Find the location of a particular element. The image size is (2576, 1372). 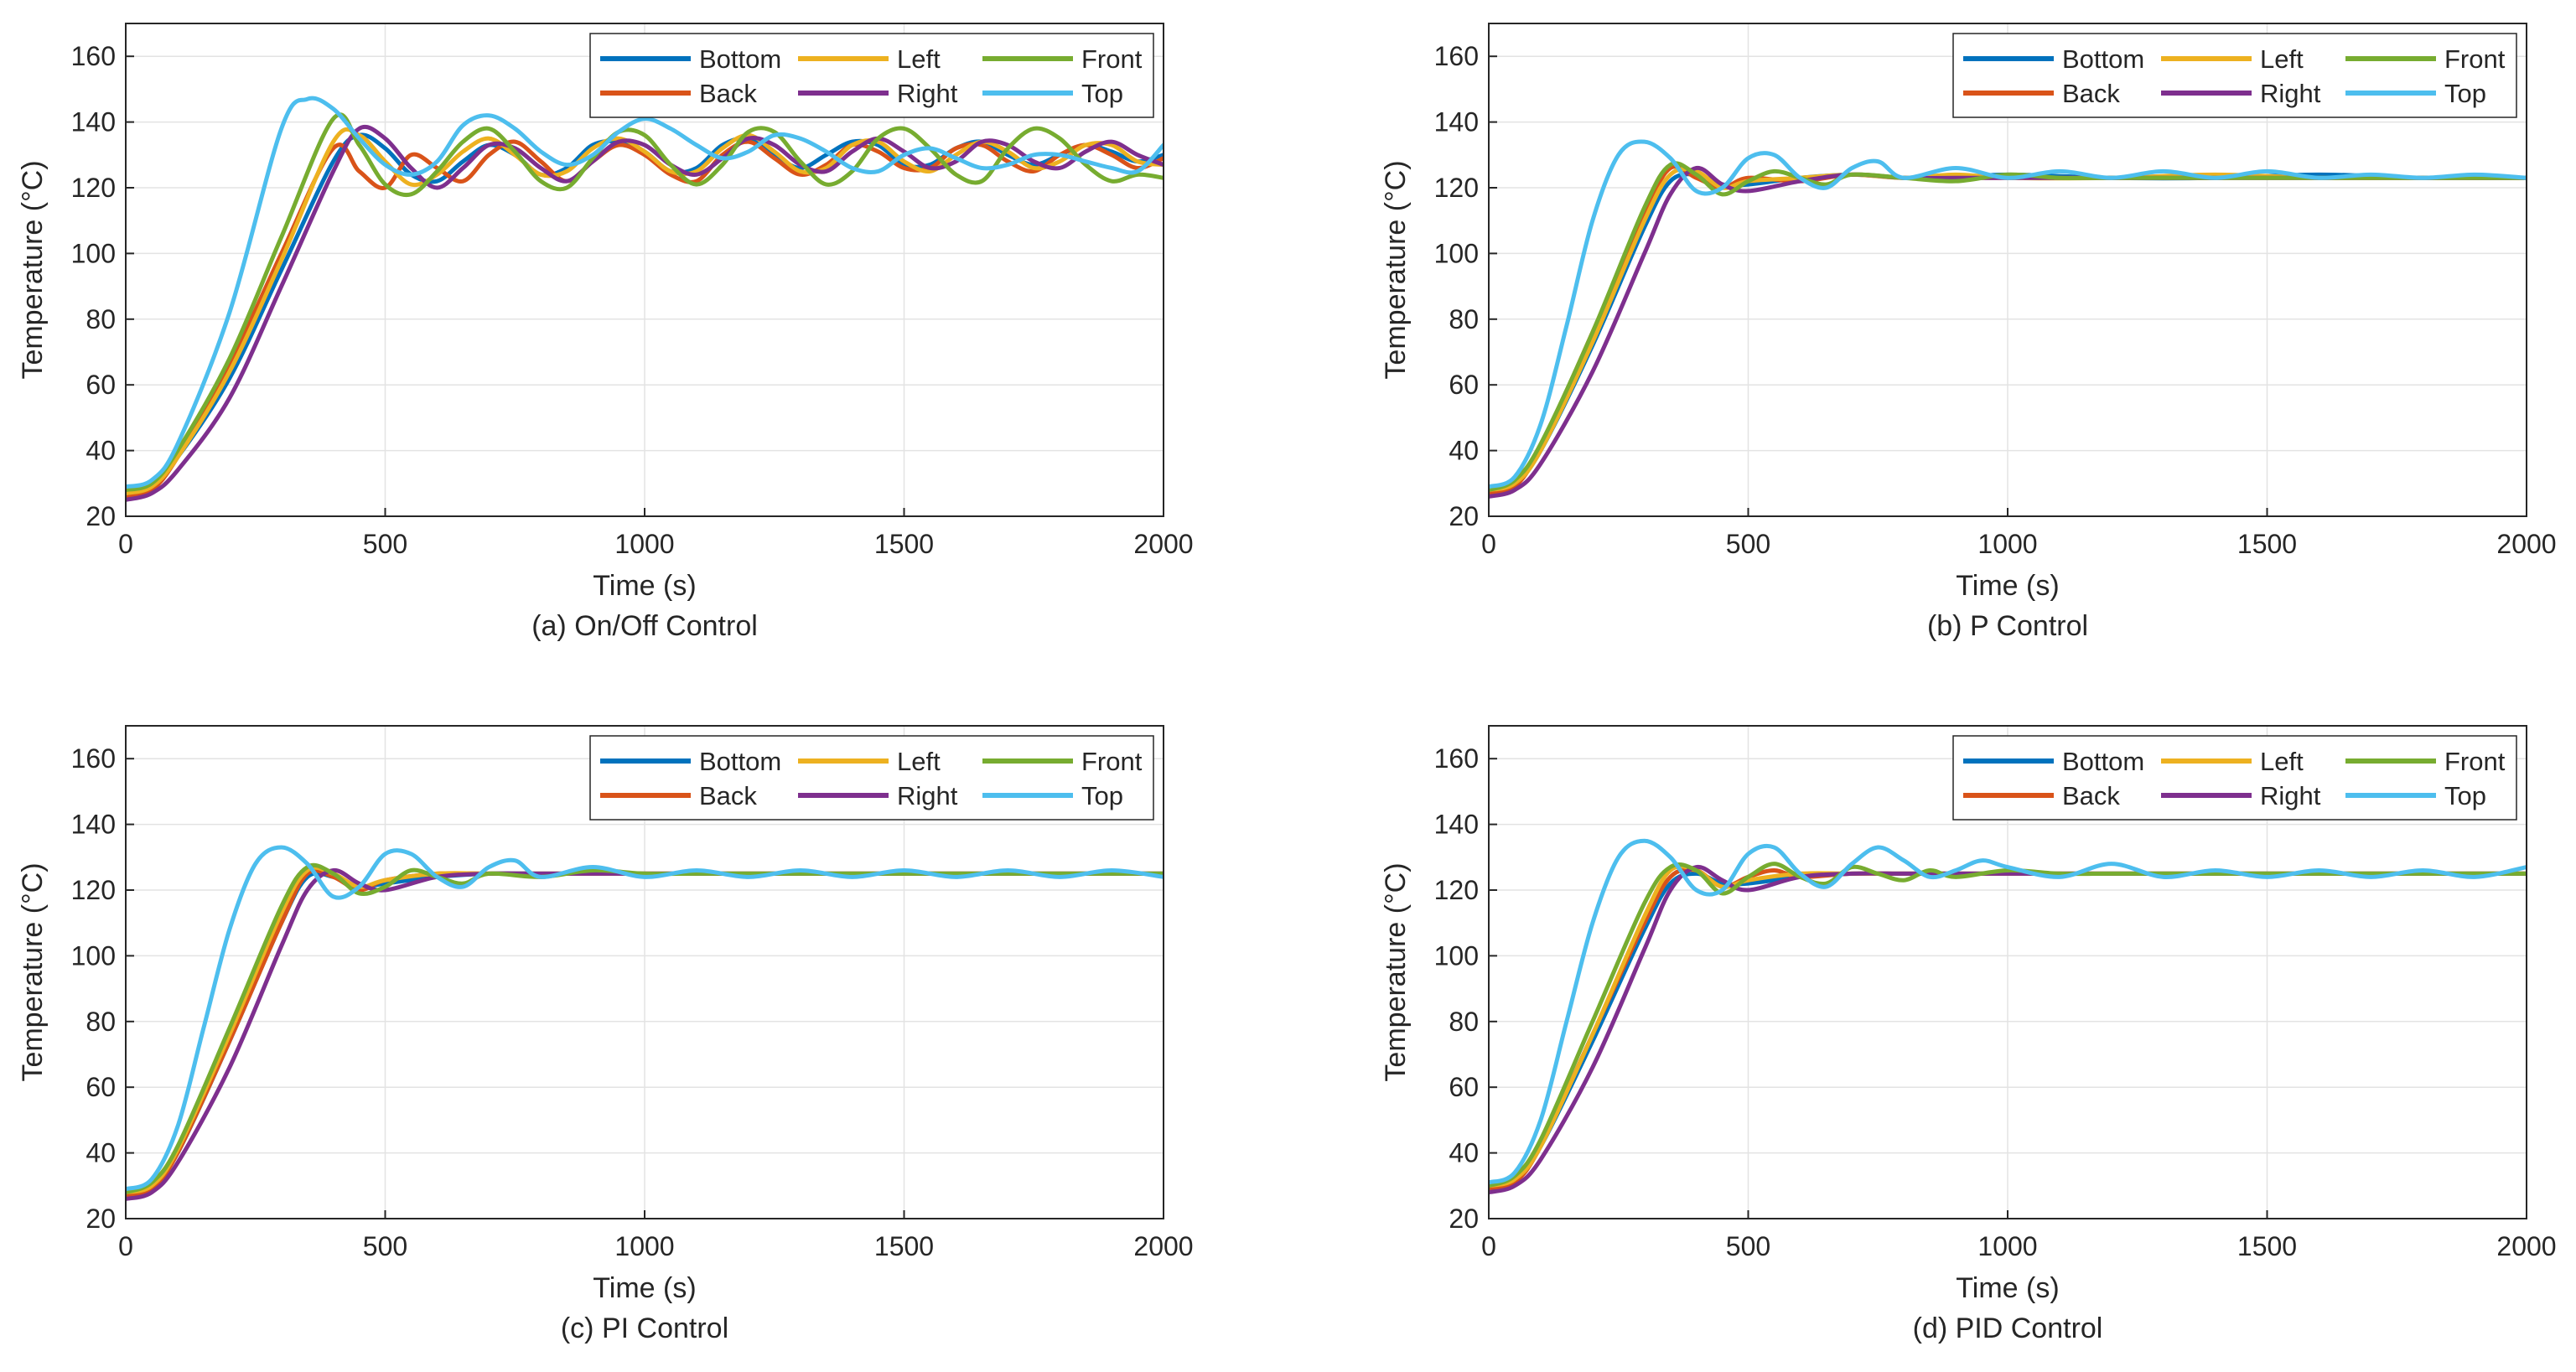

y-tick-label: 80 is located at coordinates (101, 319).